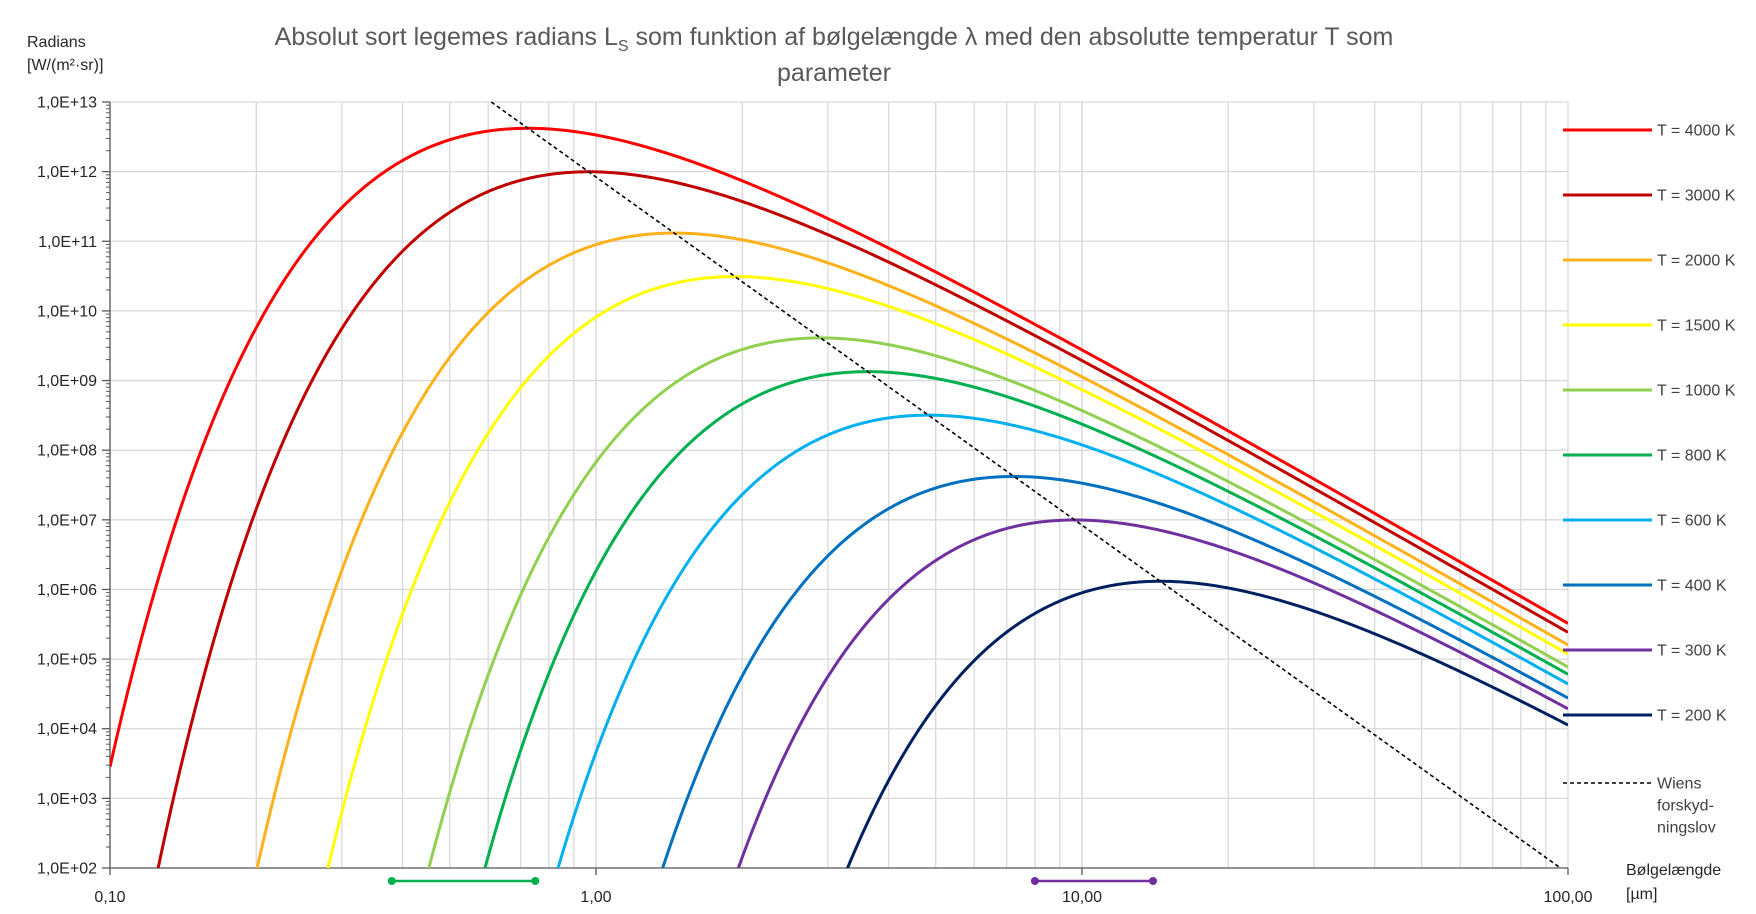  I want to click on x-tick-label: 10,00, so click(1082, 897).